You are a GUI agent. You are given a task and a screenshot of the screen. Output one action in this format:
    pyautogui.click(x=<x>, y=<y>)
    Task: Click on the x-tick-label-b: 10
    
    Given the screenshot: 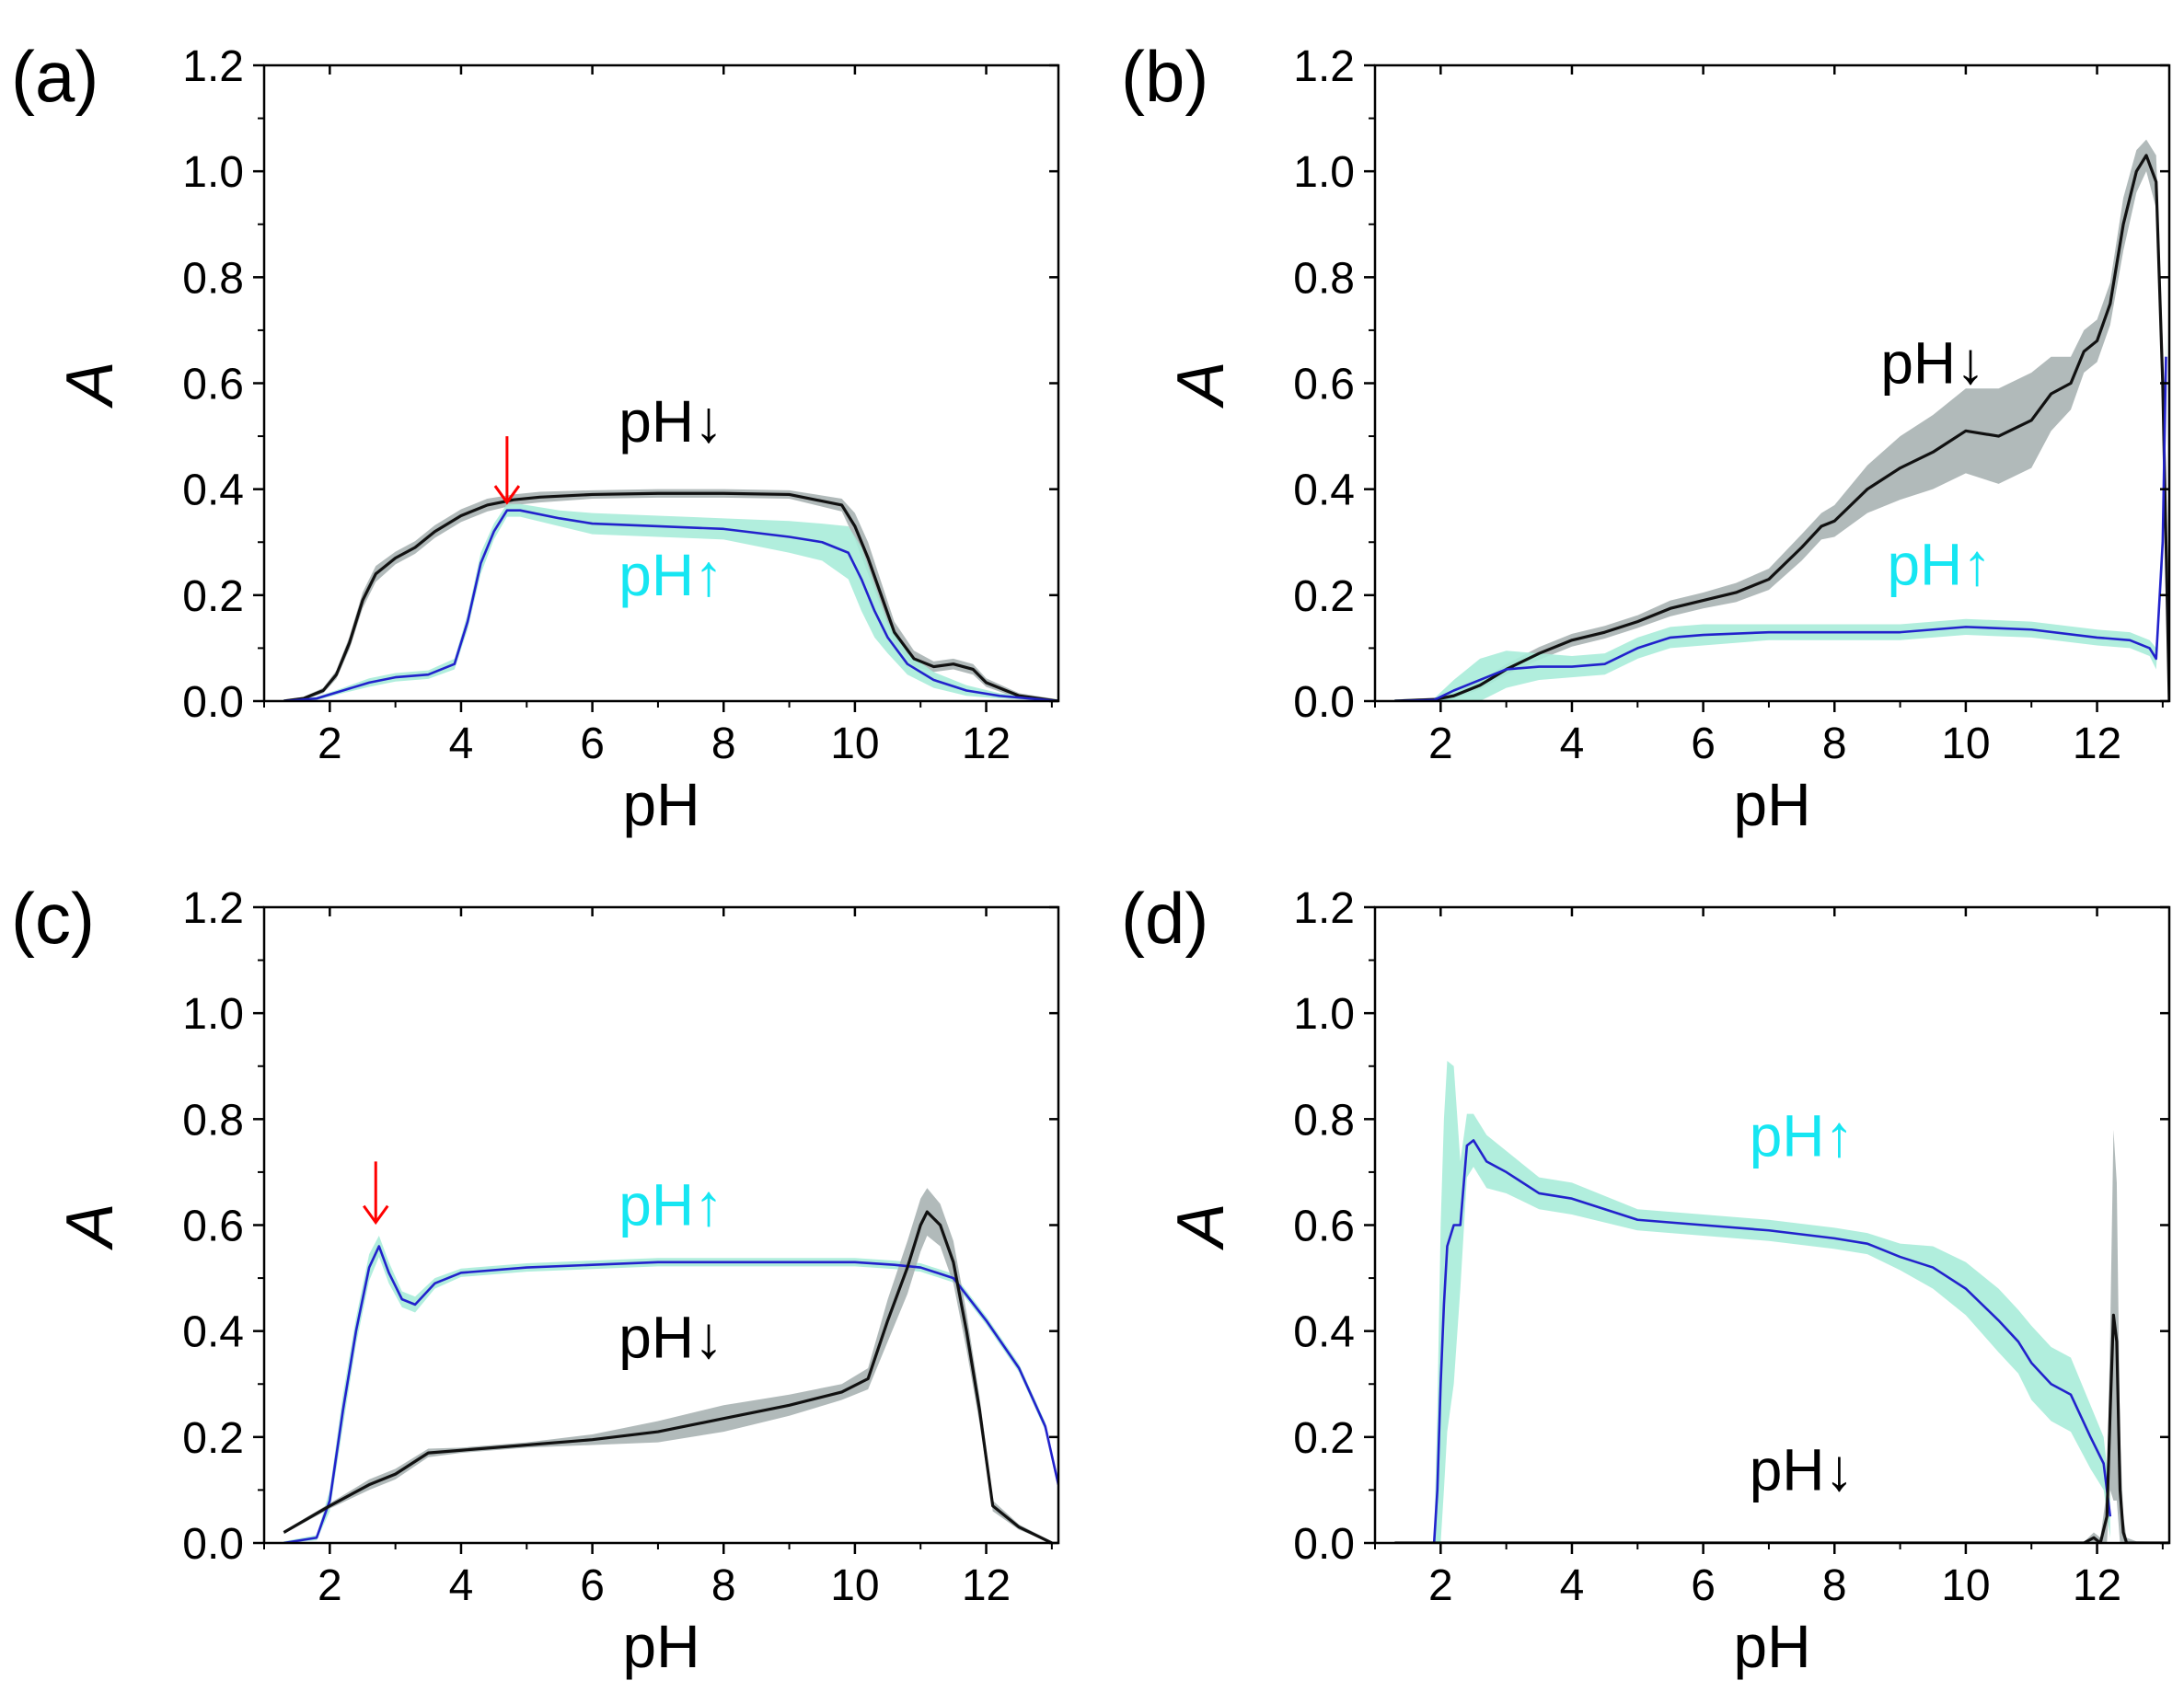 What is the action you would take?
    pyautogui.click(x=1965, y=744)
    